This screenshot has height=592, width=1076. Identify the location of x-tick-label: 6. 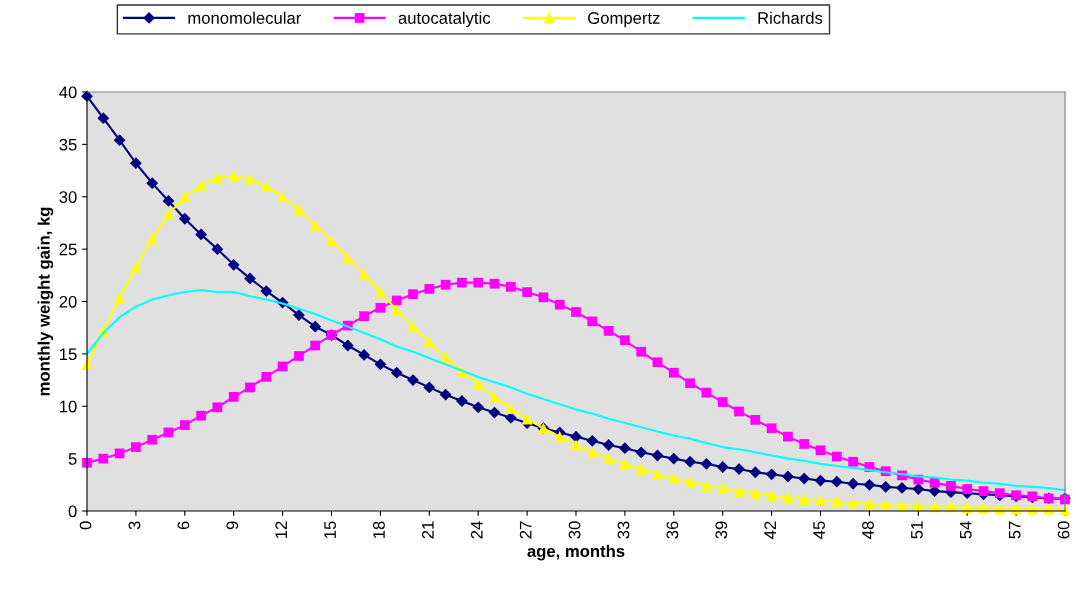
(183, 525).